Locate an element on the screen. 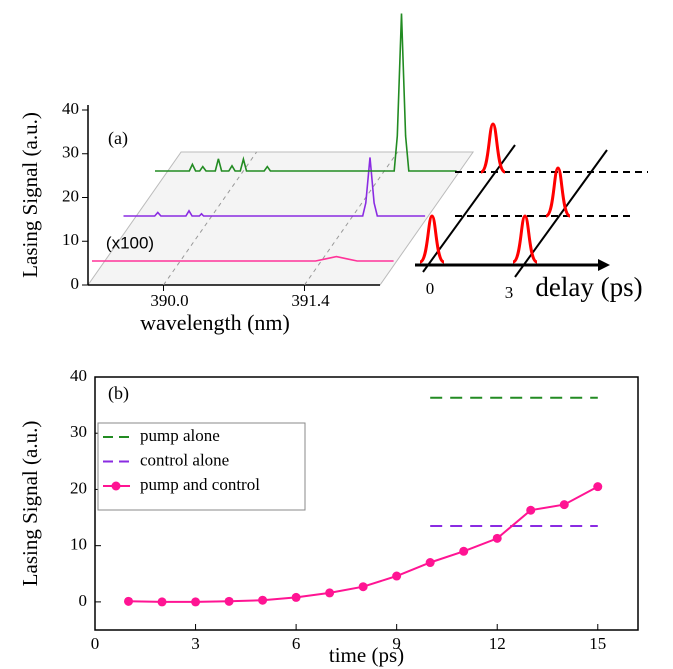  panel-label: (b) is located at coordinates (118, 393).